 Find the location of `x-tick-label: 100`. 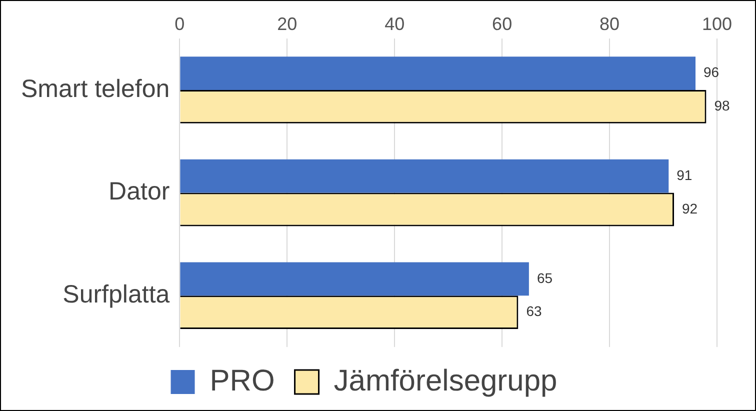

x-tick-label: 100 is located at coordinates (717, 24).